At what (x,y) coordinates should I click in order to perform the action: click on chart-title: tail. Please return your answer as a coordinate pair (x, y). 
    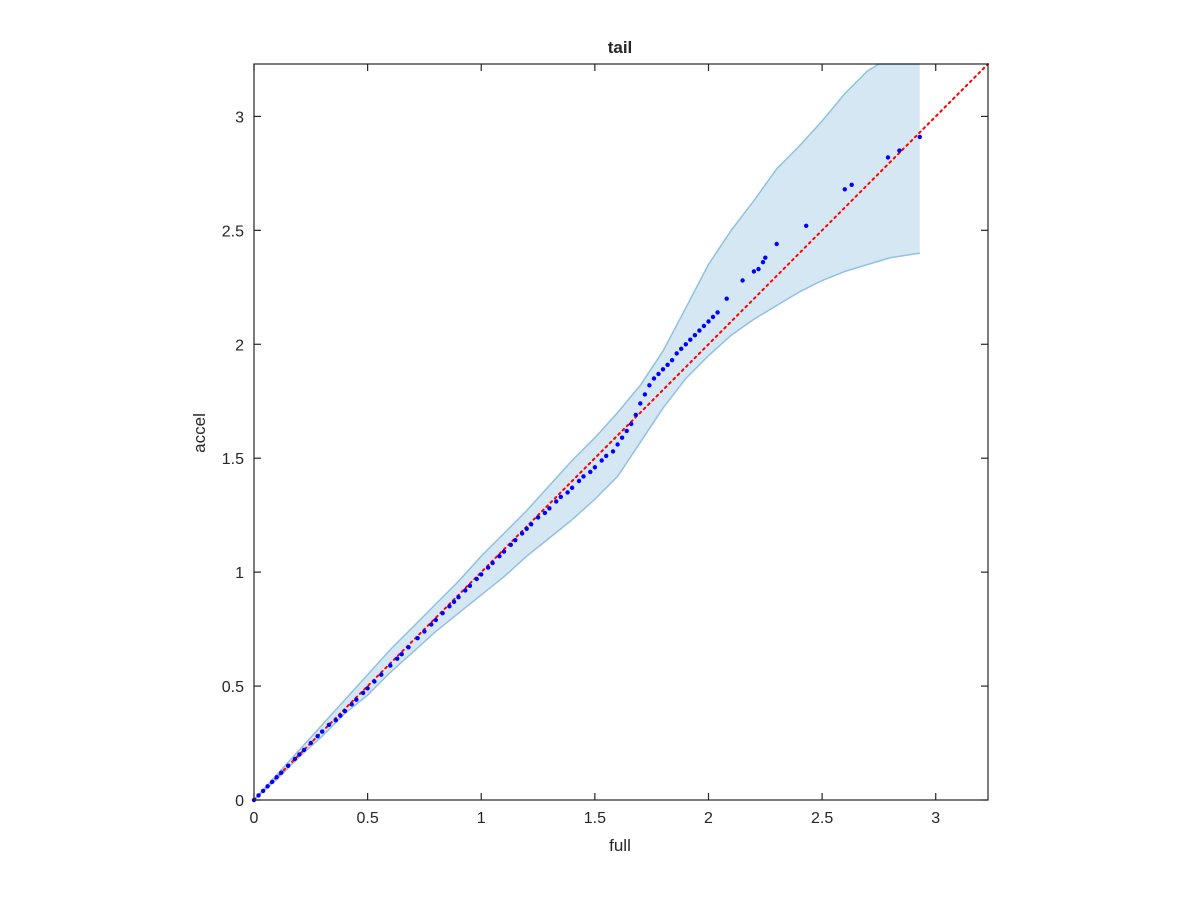
    Looking at the image, I should click on (620, 47).